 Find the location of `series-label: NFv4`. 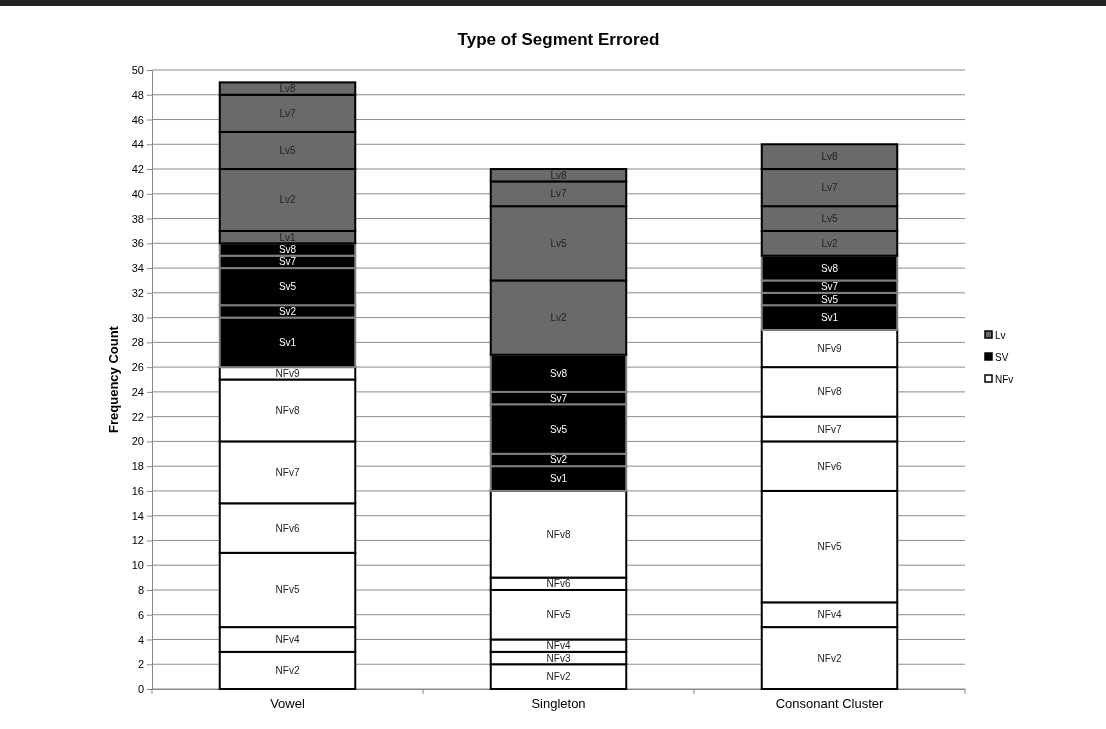

series-label: NFv4 is located at coordinates (558, 646).